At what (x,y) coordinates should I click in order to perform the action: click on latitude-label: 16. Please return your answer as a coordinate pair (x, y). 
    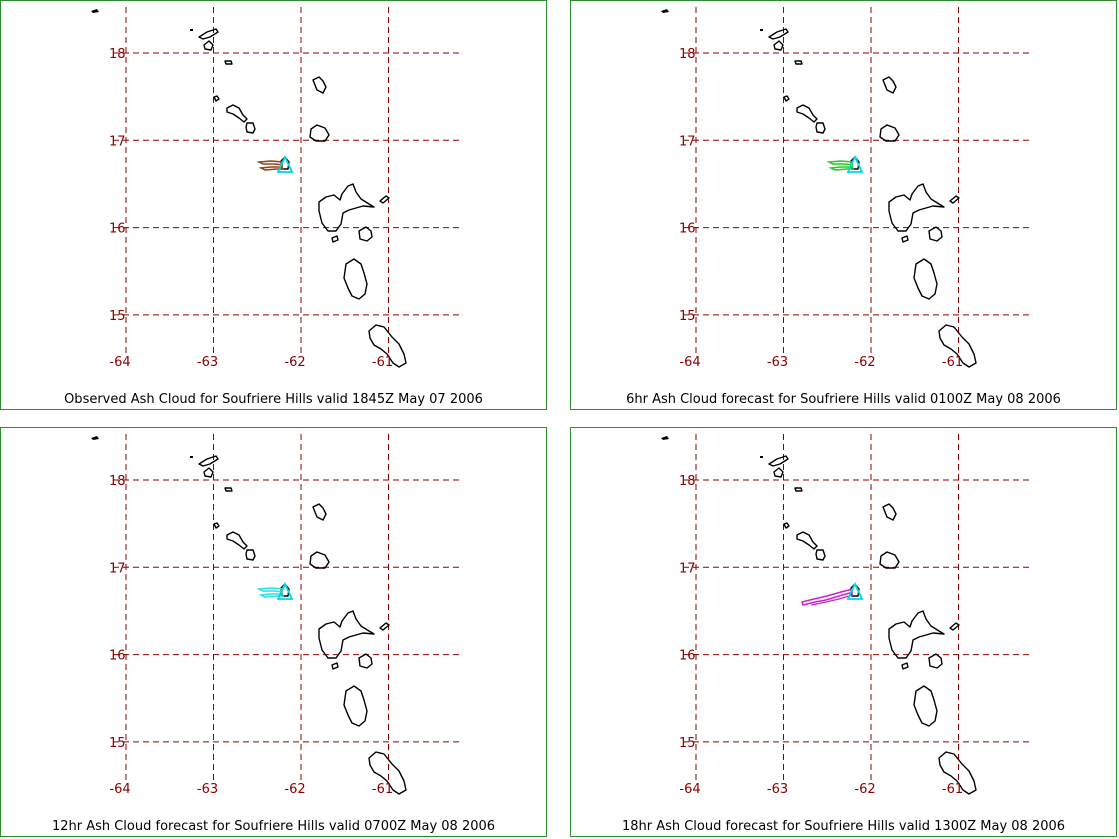
    Looking at the image, I should click on (687, 656).